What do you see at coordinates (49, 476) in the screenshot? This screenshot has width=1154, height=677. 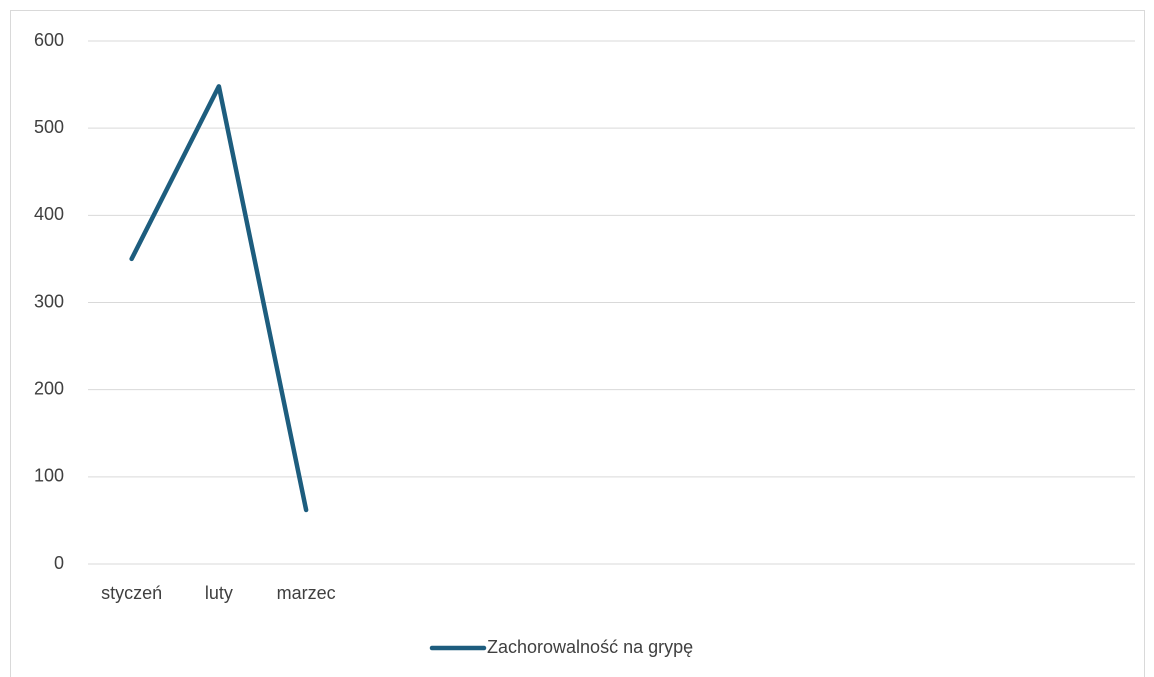 I see `y-tick-label: 100` at bounding box center [49, 476].